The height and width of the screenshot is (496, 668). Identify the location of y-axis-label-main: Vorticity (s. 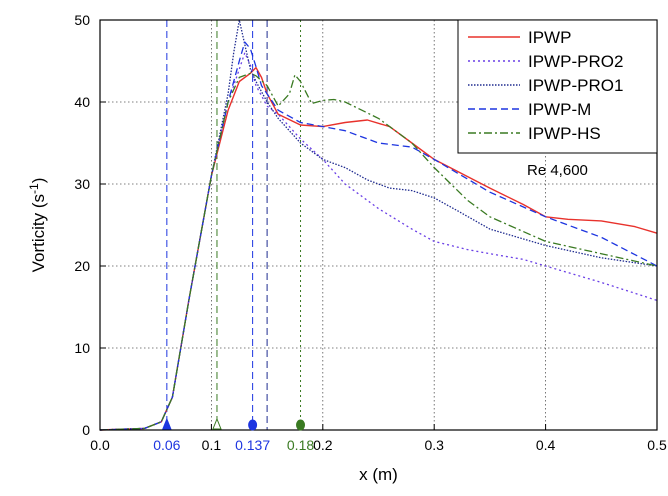
(38, 233).